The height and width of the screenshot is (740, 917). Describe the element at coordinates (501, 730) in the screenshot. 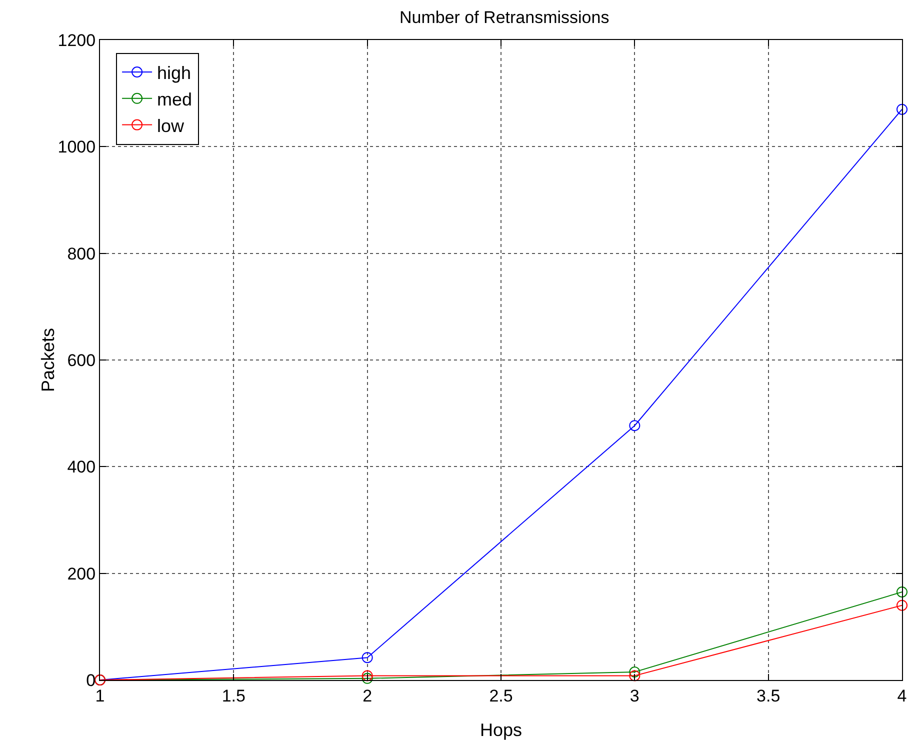

I see `x-axis-title: Hops` at that location.